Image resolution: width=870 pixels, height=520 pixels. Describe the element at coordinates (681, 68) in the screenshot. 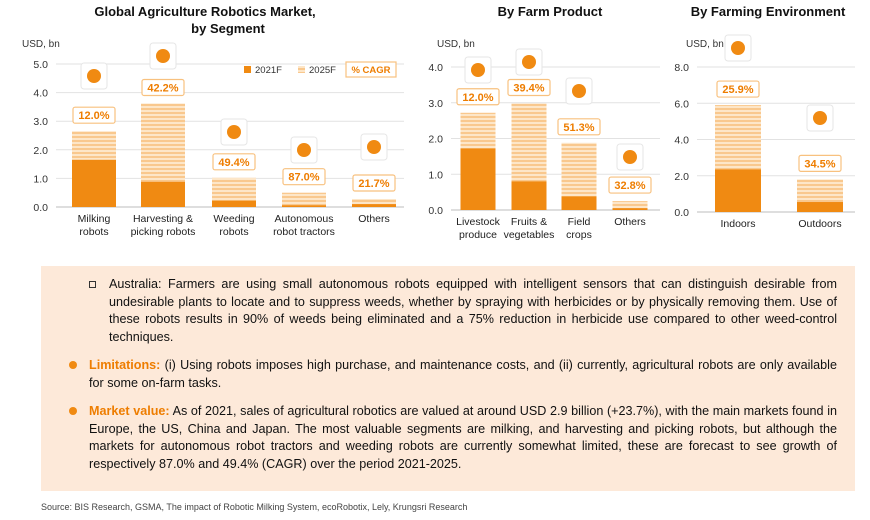

I see `y-tick-label: 8.0` at that location.